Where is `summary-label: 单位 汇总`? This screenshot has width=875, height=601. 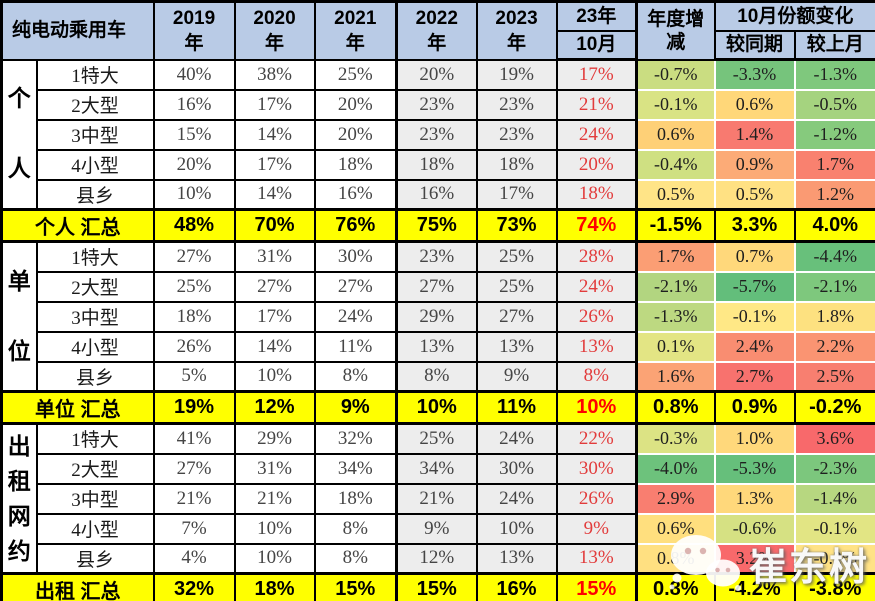 summary-label: 单位 汇总 is located at coordinates (77, 407).